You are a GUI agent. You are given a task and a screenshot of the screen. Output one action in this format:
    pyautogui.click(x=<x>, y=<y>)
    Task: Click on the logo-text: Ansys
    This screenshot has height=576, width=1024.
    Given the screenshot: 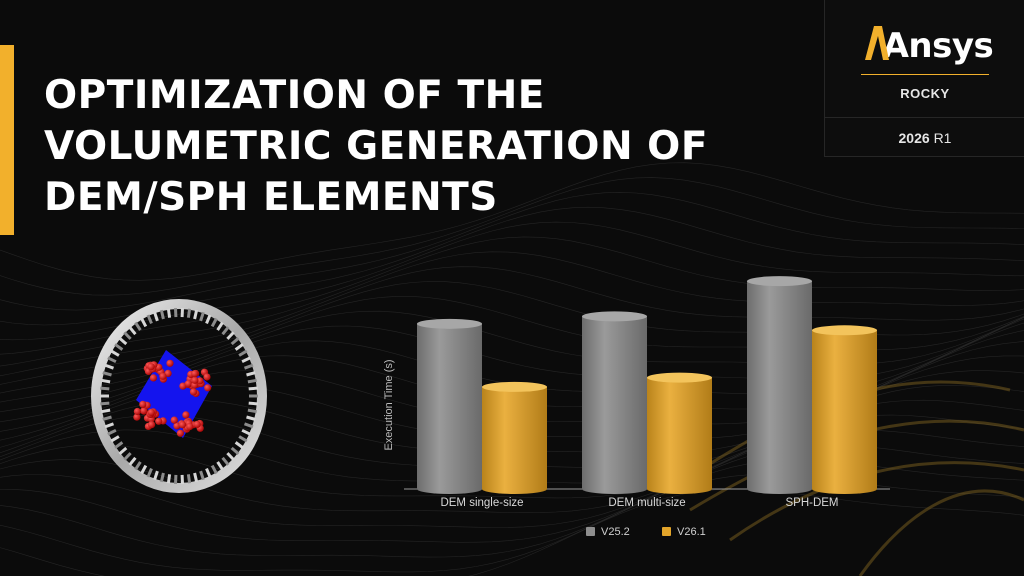 What is the action you would take?
    pyautogui.click(x=938, y=46)
    